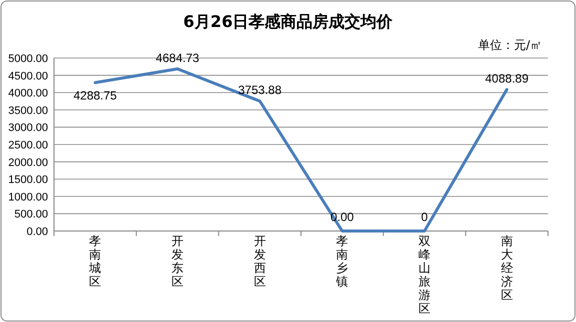 The height and width of the screenshot is (322, 576). What do you see at coordinates (28, 180) in the screenshot?
I see `y-tick-label: 1500.00` at bounding box center [28, 180].